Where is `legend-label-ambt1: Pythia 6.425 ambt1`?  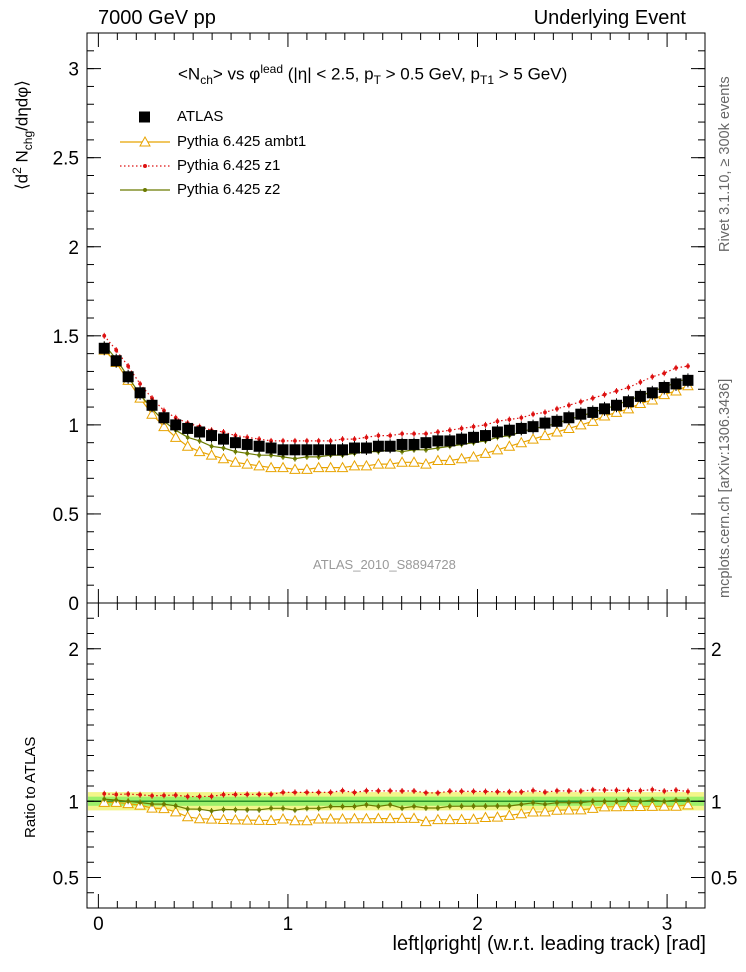 legend-label-ambt1: Pythia 6.425 ambt1 is located at coordinates (242, 141).